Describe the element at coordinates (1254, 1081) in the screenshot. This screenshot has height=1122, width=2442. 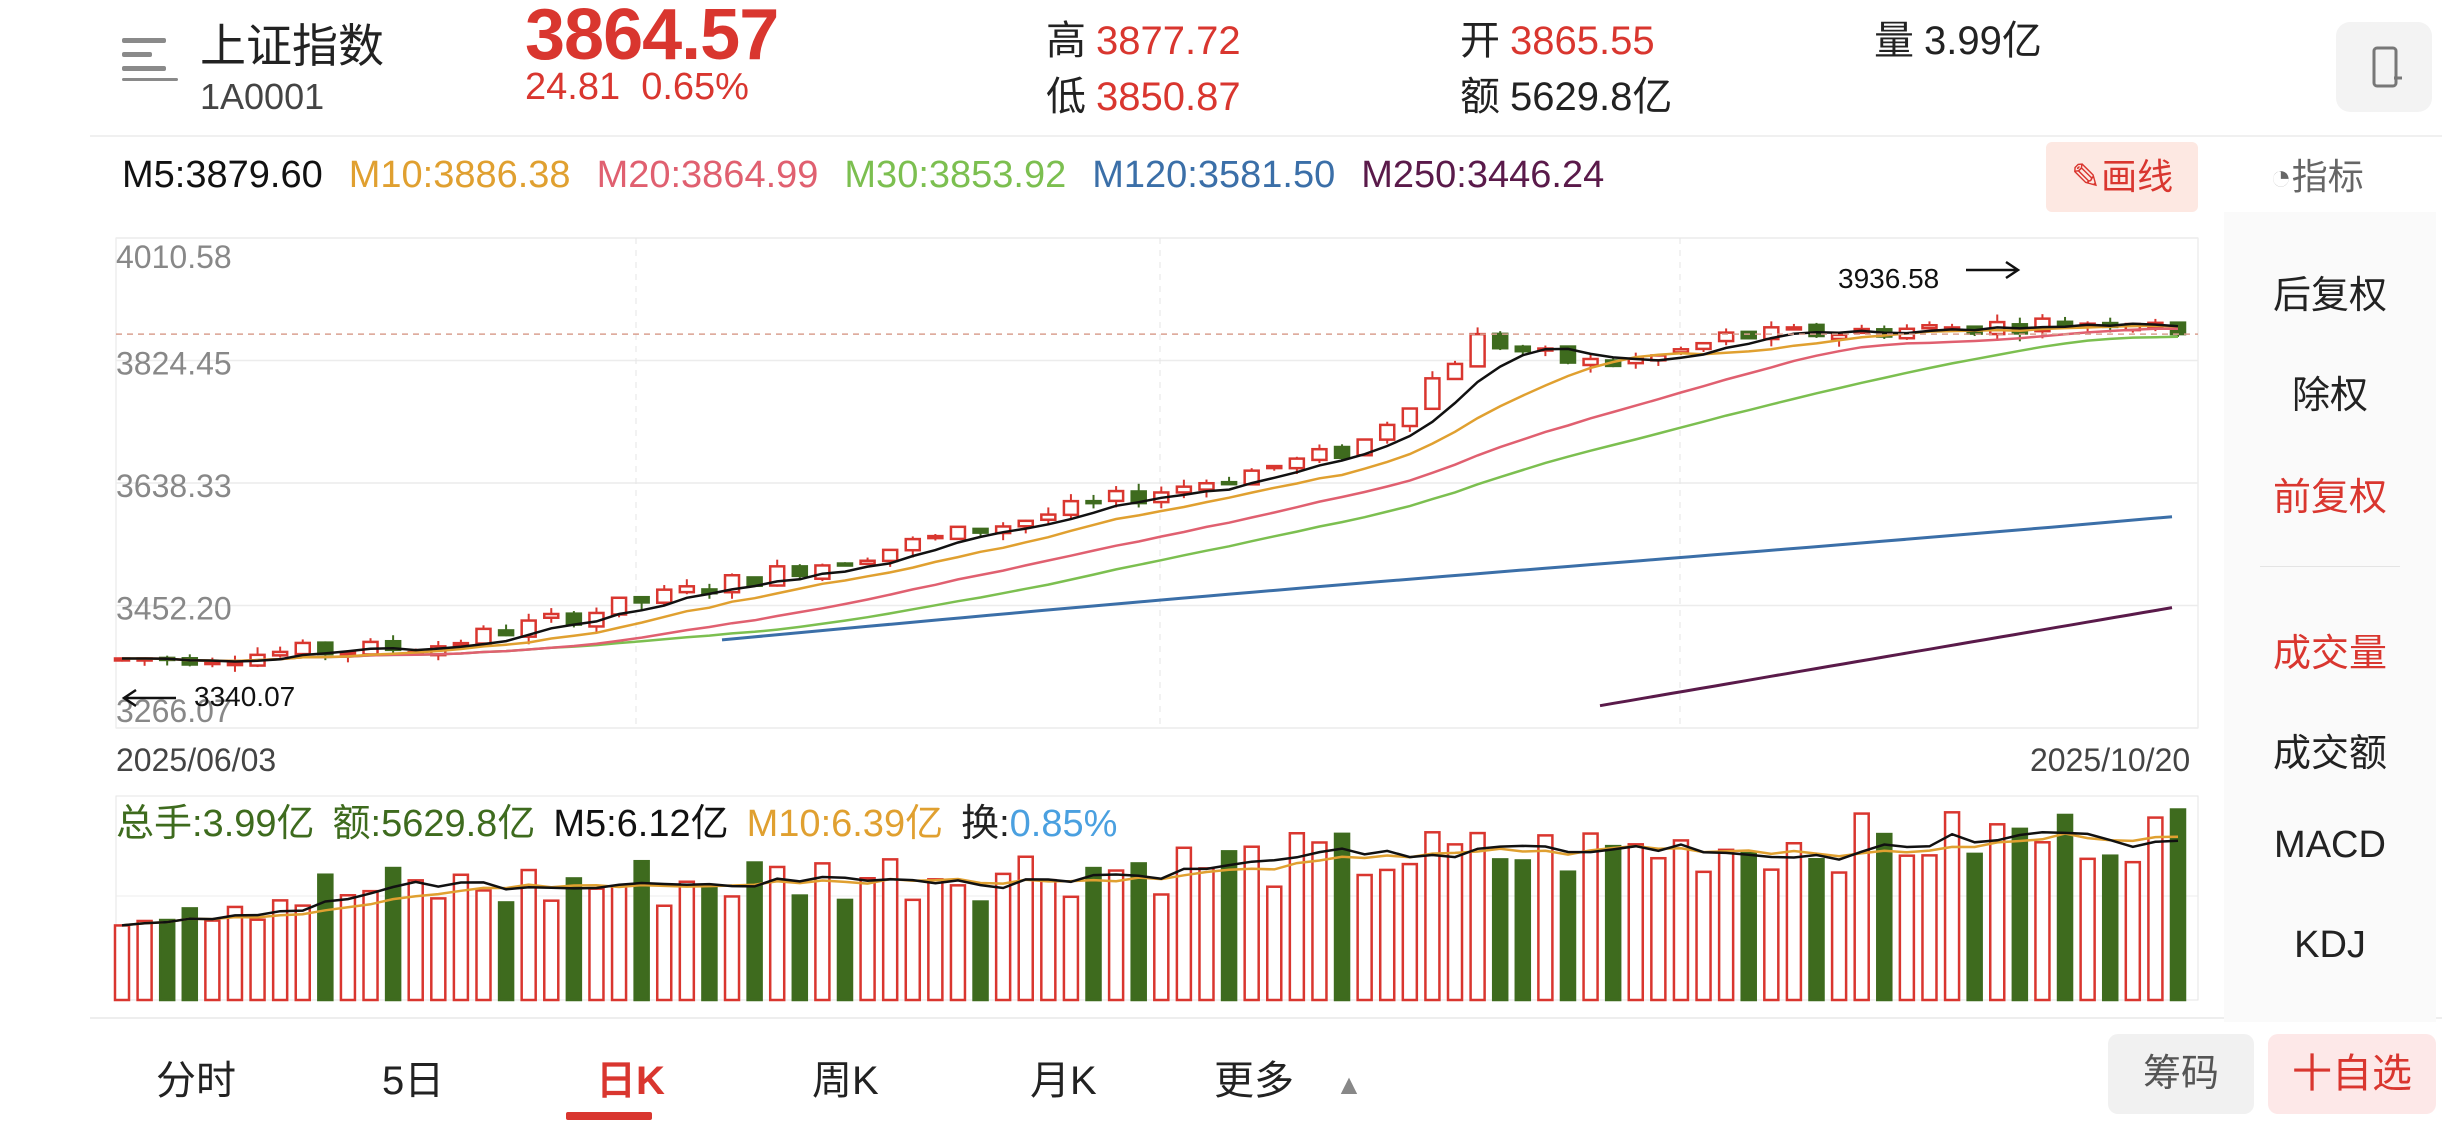
I see `tab-more-label: 更多` at that location.